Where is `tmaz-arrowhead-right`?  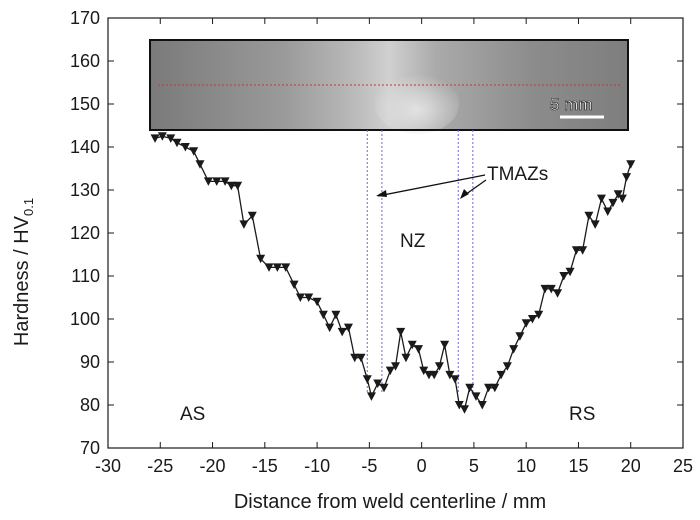
tmaz-arrowhead-right is located at coordinates (464, 194).